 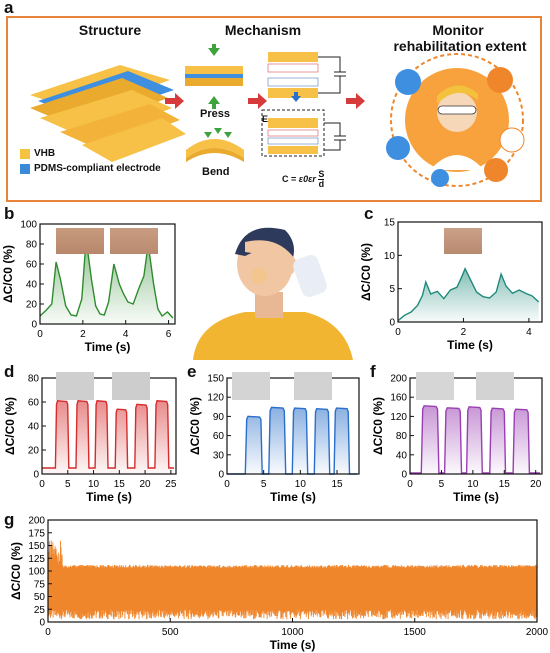 I want to click on chart-e-line, so click(x=292, y=440).